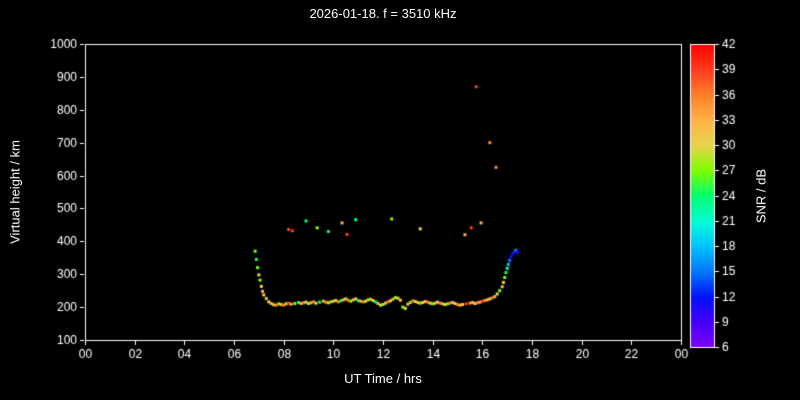 This screenshot has width=800, height=400. I want to click on colorbar-label: SNR / dB, so click(761, 196).